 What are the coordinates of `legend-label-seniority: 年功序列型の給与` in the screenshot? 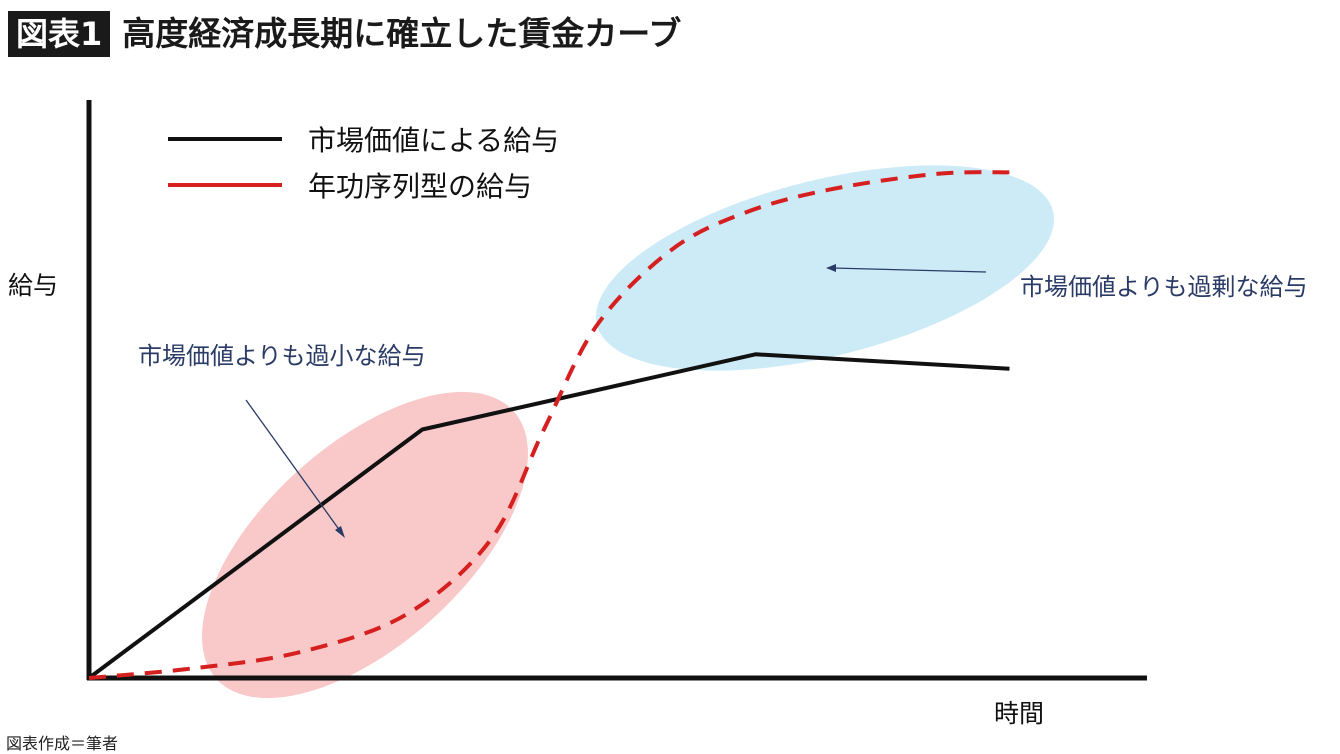 It's located at (420, 186).